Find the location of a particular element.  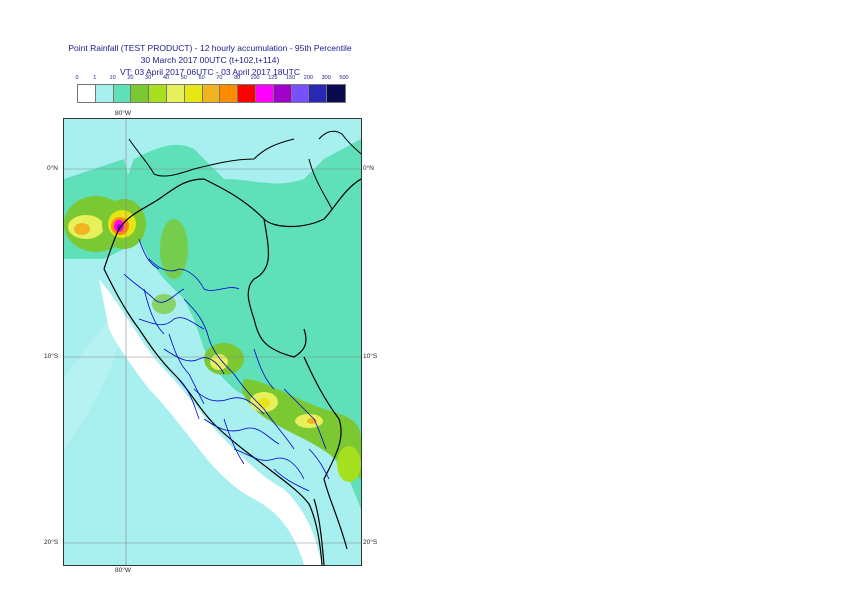

legend-tick-13: 200 is located at coordinates (308, 78).